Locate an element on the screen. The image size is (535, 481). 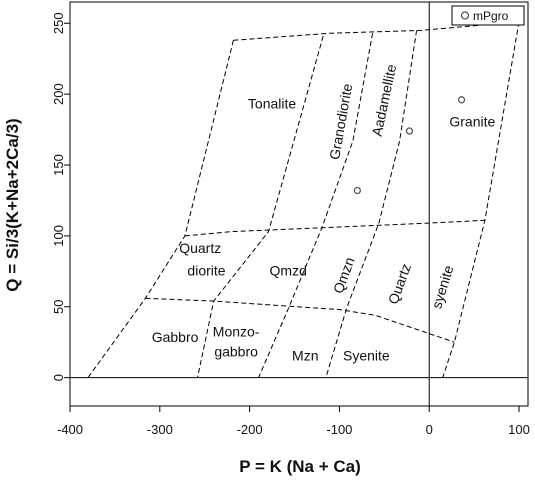
field-label: Tonalite is located at coordinates (272, 103).